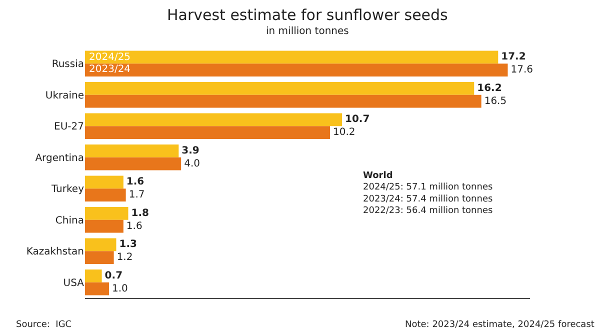 The height and width of the screenshot is (330, 600). What do you see at coordinates (69, 220) in the screenshot?
I see `y-tick-label: China` at bounding box center [69, 220].